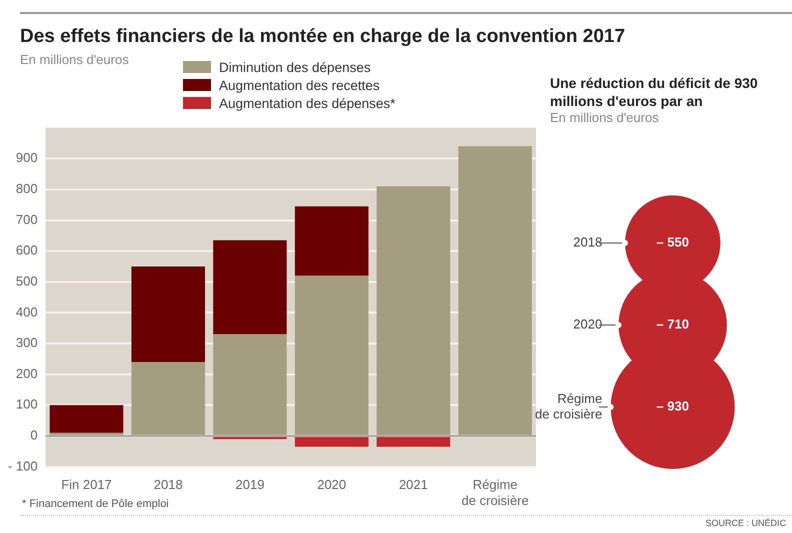 The width and height of the screenshot is (792, 533). I want to click on y-tick-label: 500, so click(27, 280).